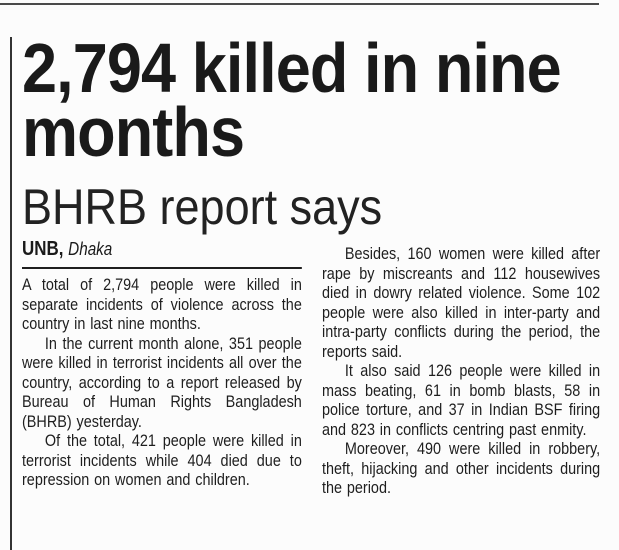  I want to click on byline: UNB, Dhaka, so click(162, 249).